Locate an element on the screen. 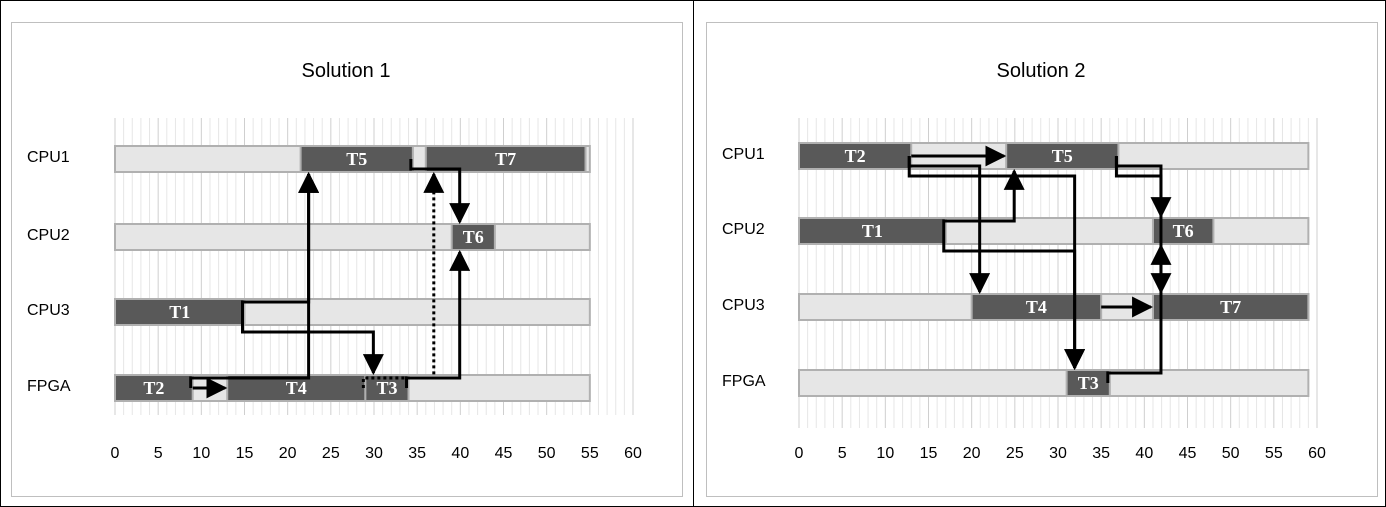 The image size is (1386, 507). dependency-arrow-t2-t5 is located at coordinates (254, 279).